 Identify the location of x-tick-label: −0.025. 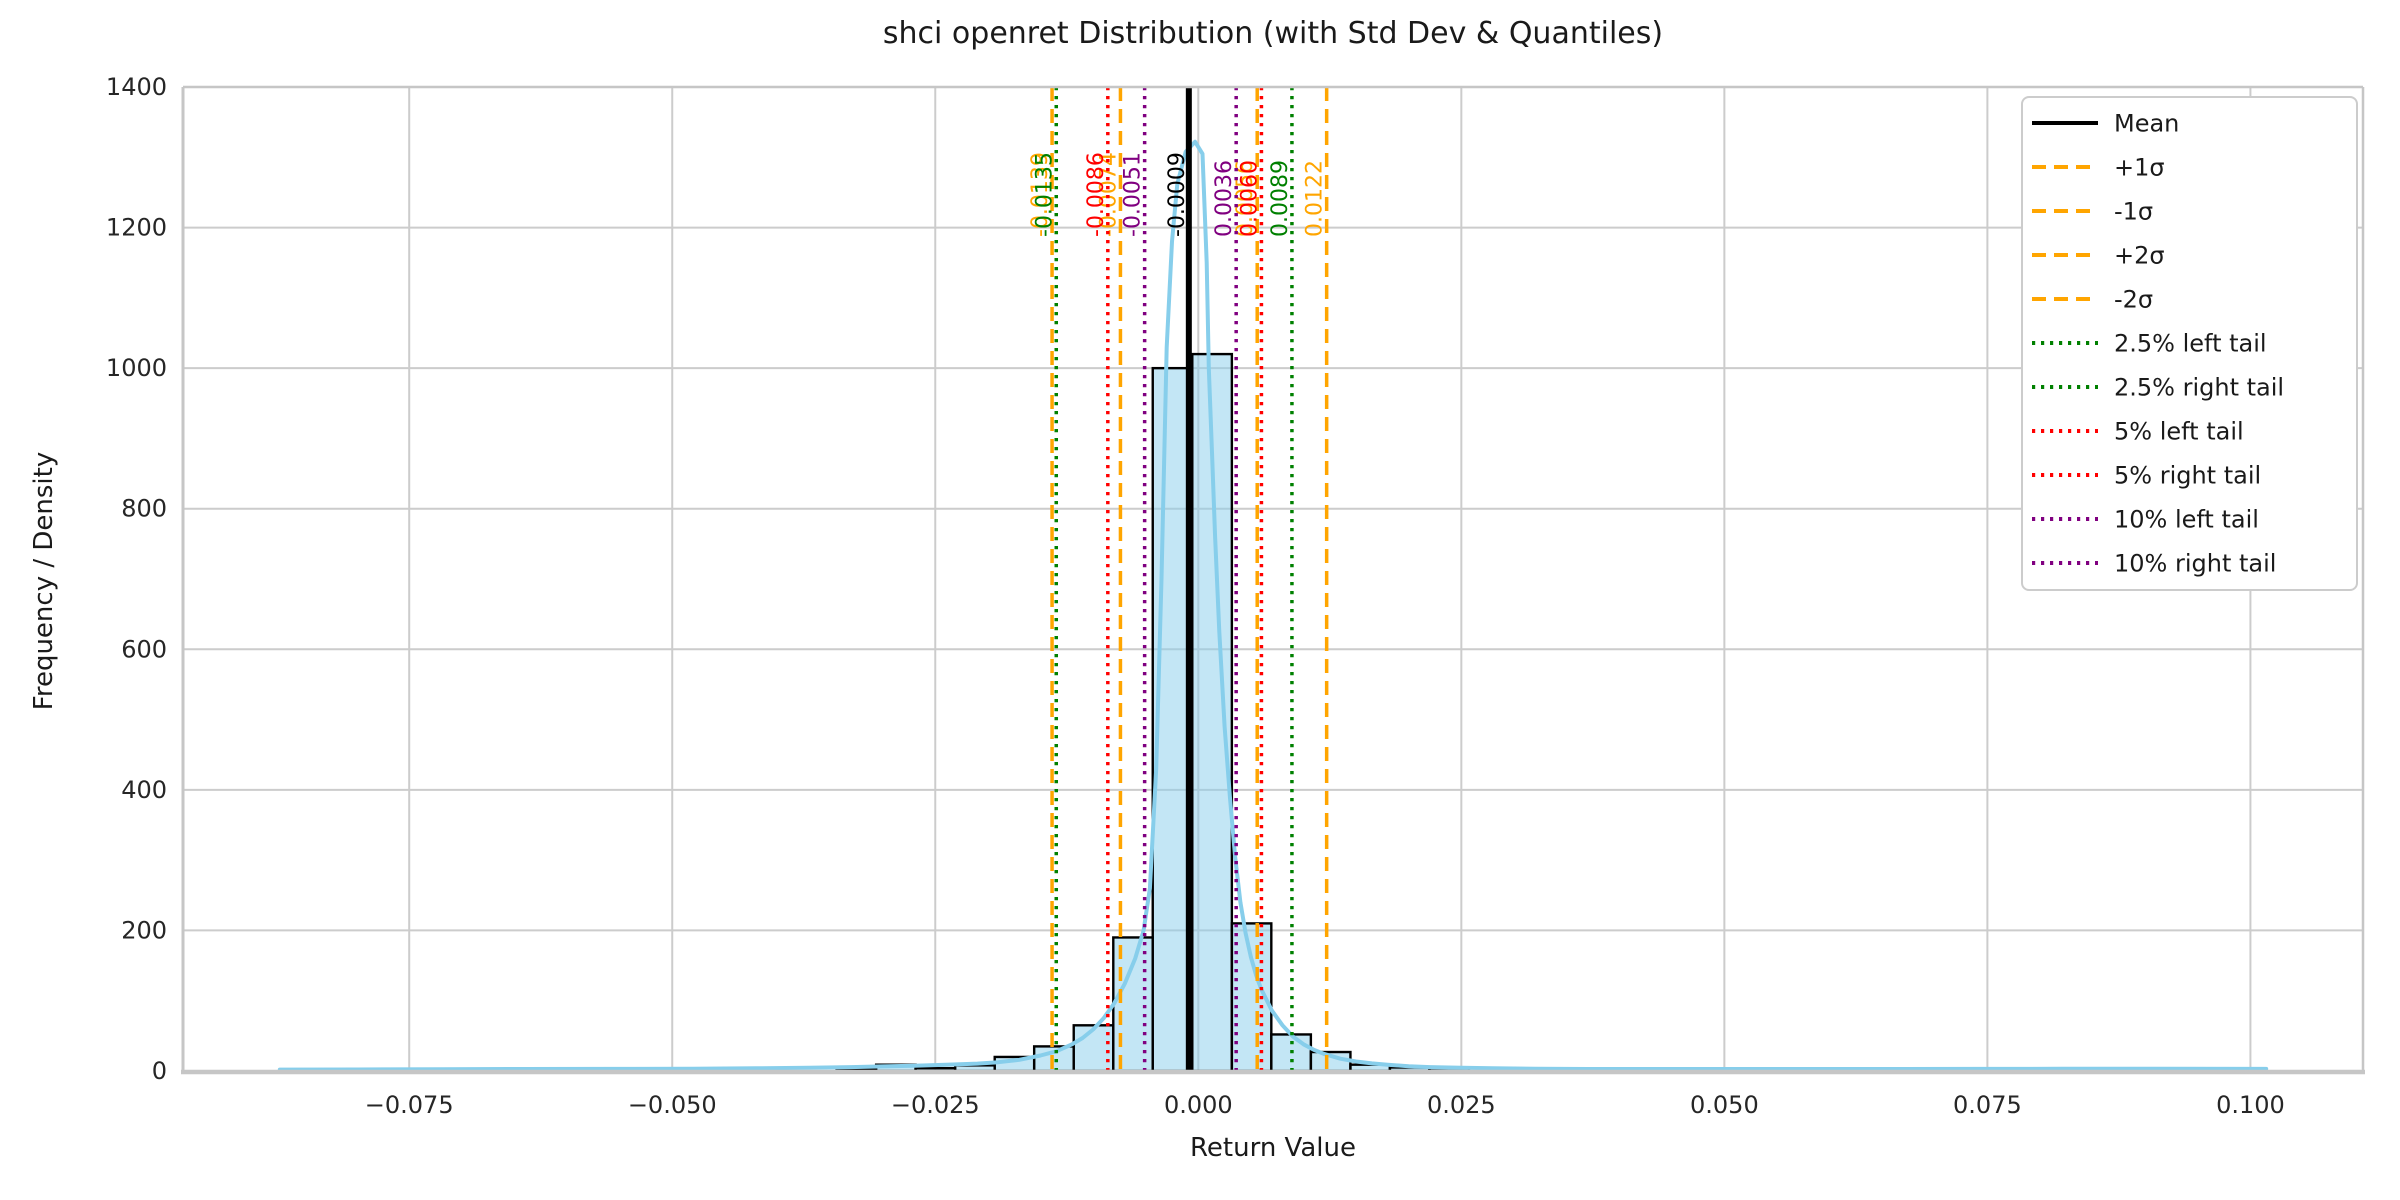
(935, 1105).